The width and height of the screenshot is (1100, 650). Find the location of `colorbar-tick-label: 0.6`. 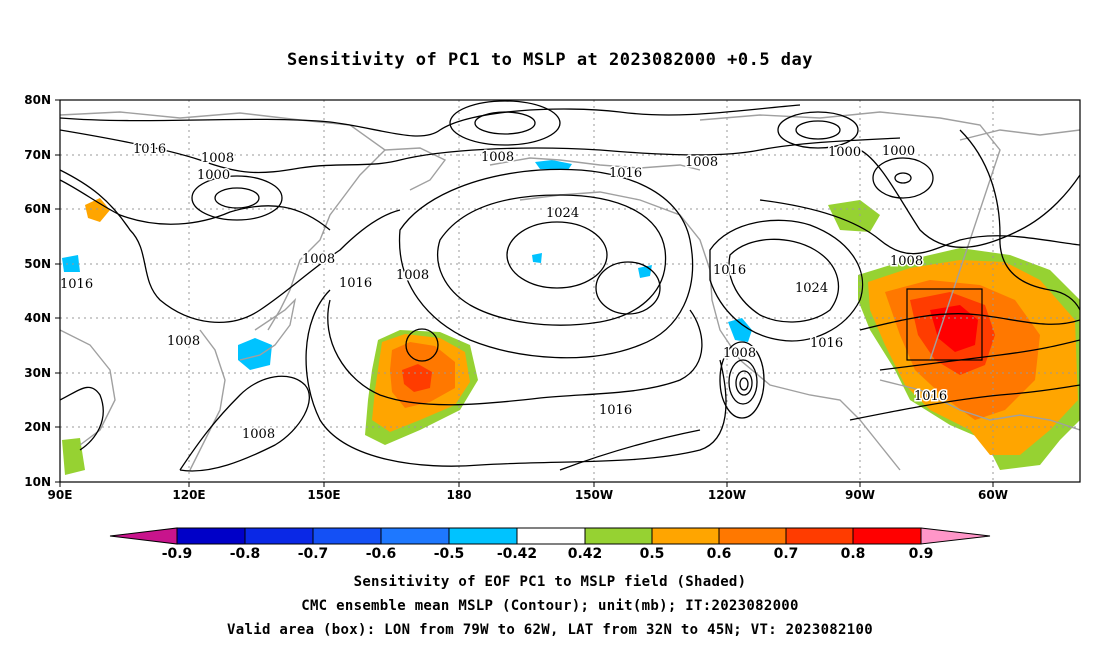

colorbar-tick-label: 0.6 is located at coordinates (719, 554).